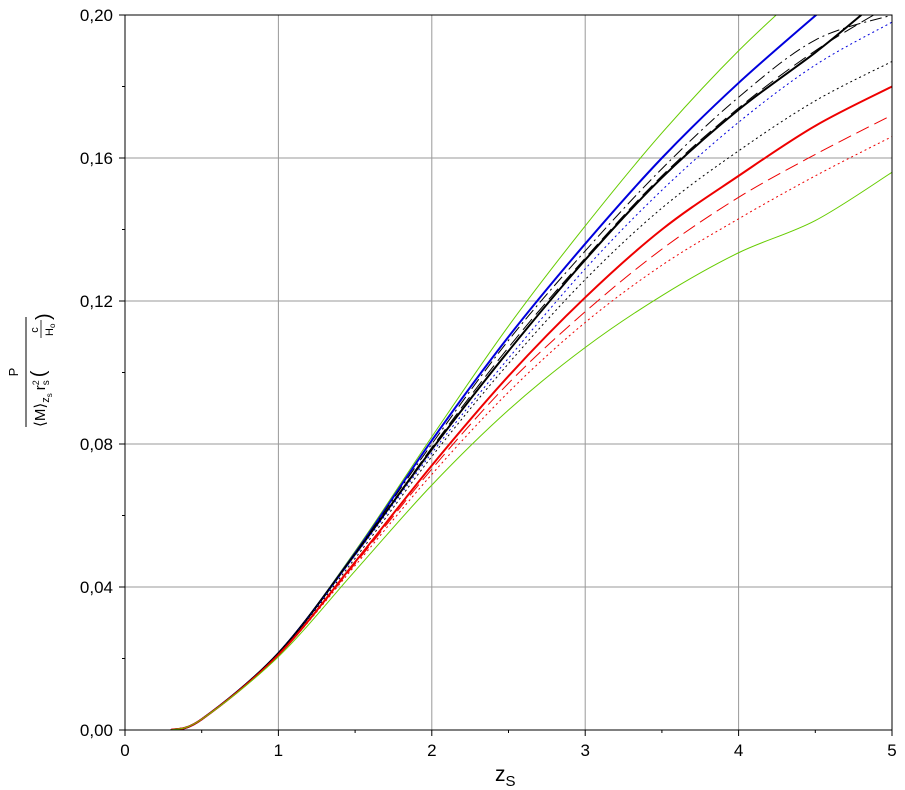  I want to click on x-axis-label-main: z, so click(500, 774).